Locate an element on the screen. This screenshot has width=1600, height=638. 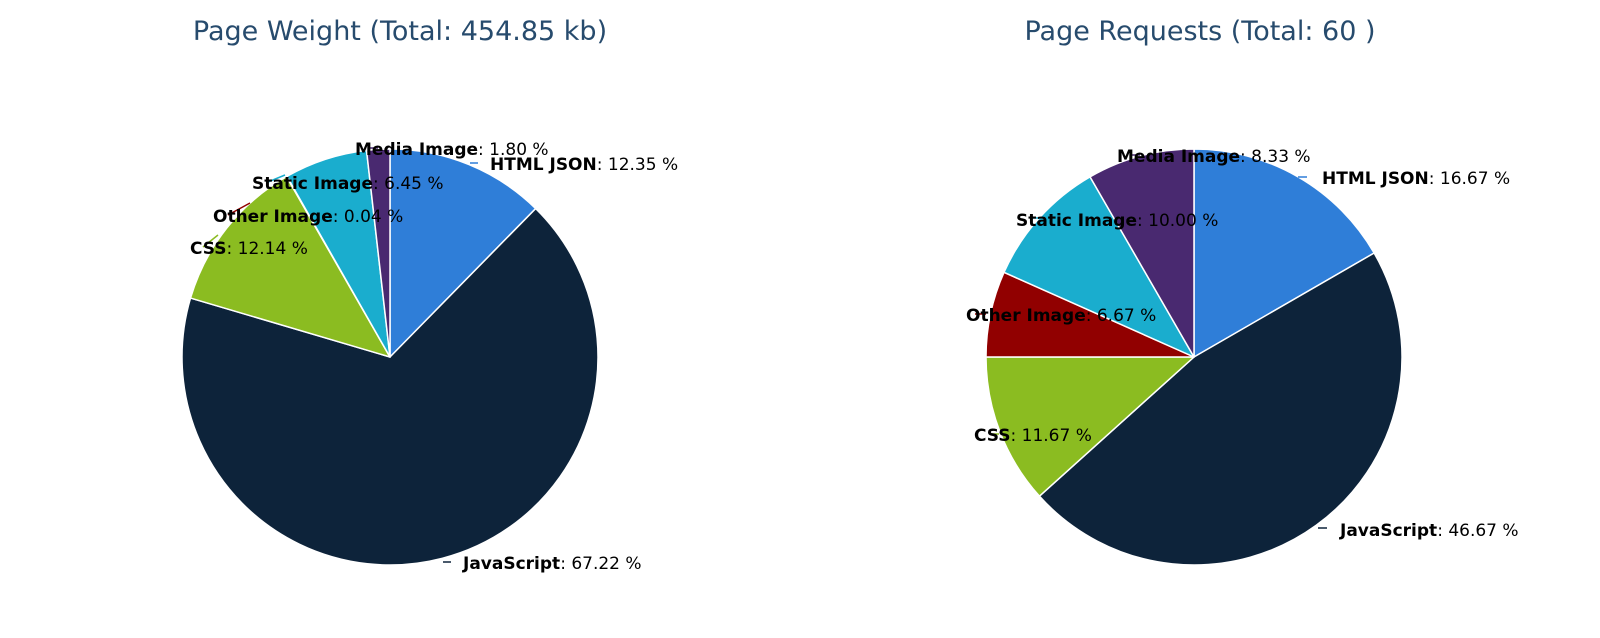
data-label: CSS: 12.14 % is located at coordinates (249, 249).